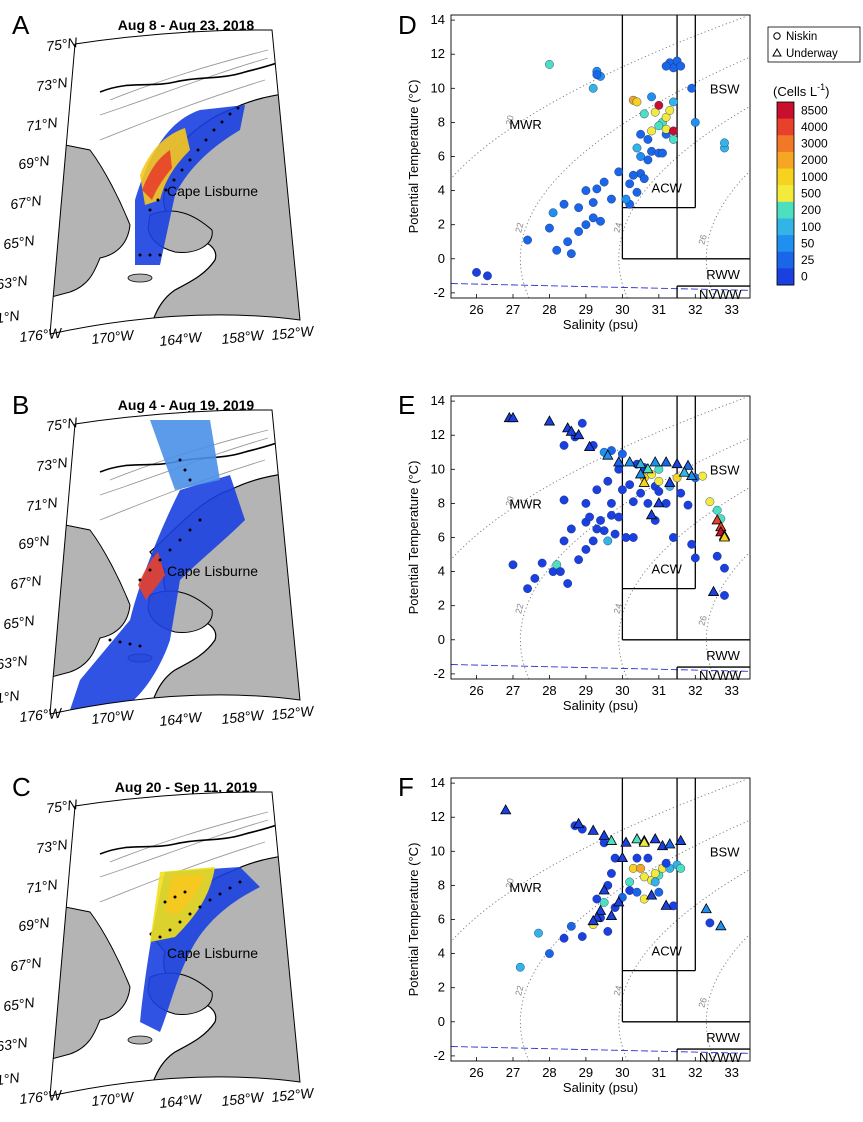  I want to click on latitude-label: 69°N, so click(34, 162).